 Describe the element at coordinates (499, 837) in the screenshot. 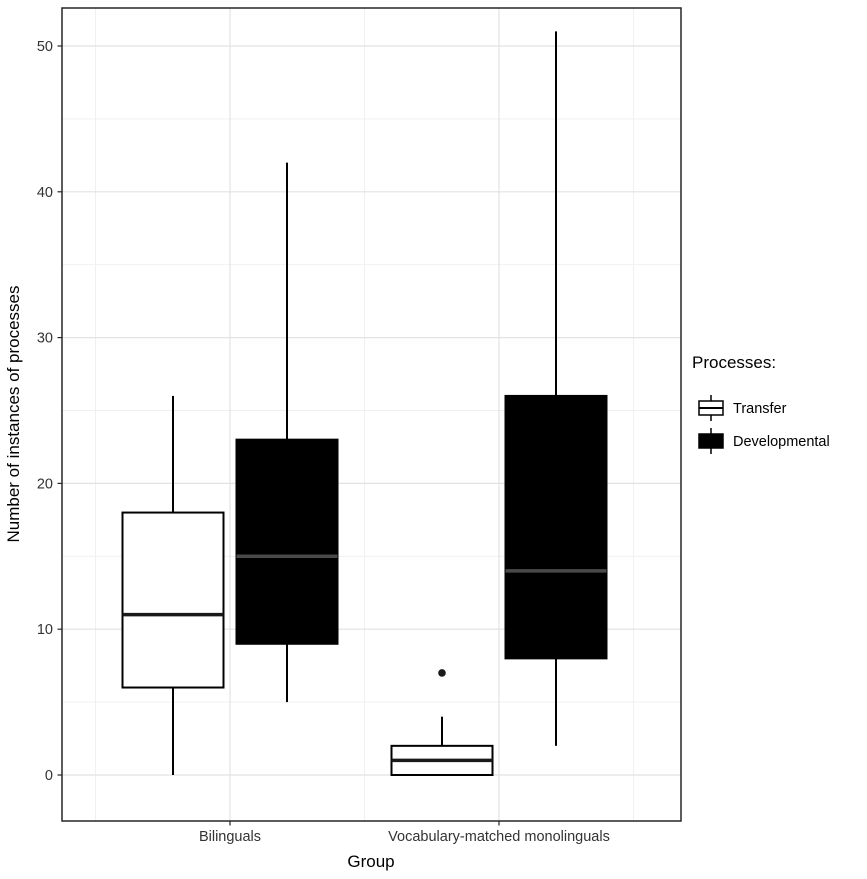

I see `x-tick-label: Vocabulary-matched monolinguals` at that location.